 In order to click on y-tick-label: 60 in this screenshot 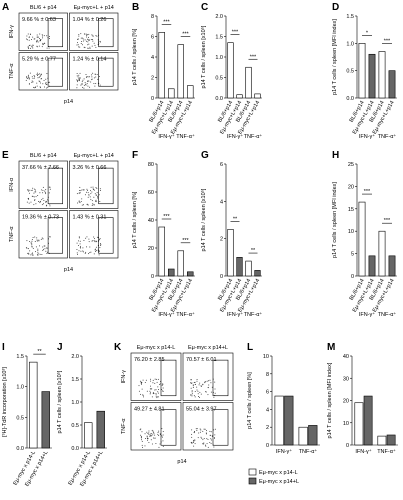, I will do `click(151, 193)`.